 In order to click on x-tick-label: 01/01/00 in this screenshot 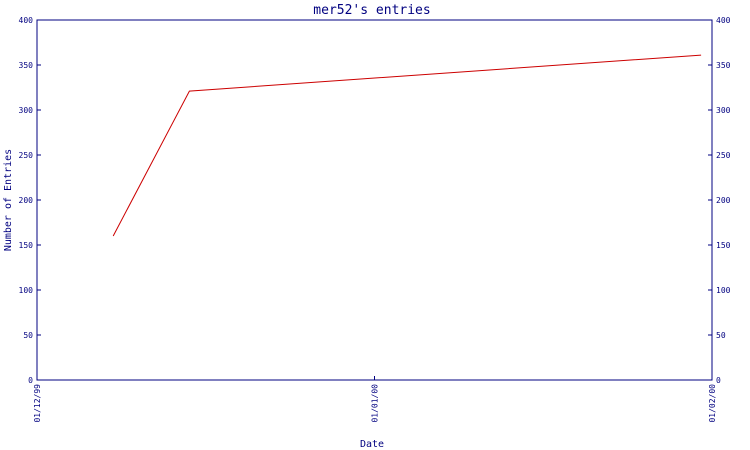, I will do `click(375, 403)`.